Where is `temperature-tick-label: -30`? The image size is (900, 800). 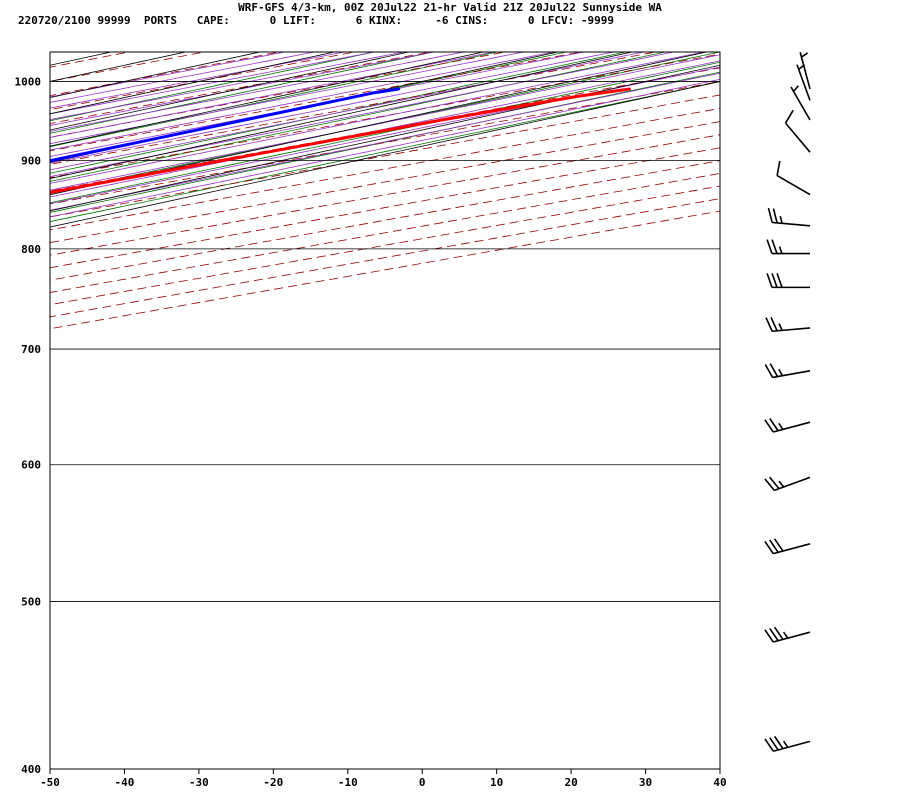 temperature-tick-label: -30 is located at coordinates (199, 782).